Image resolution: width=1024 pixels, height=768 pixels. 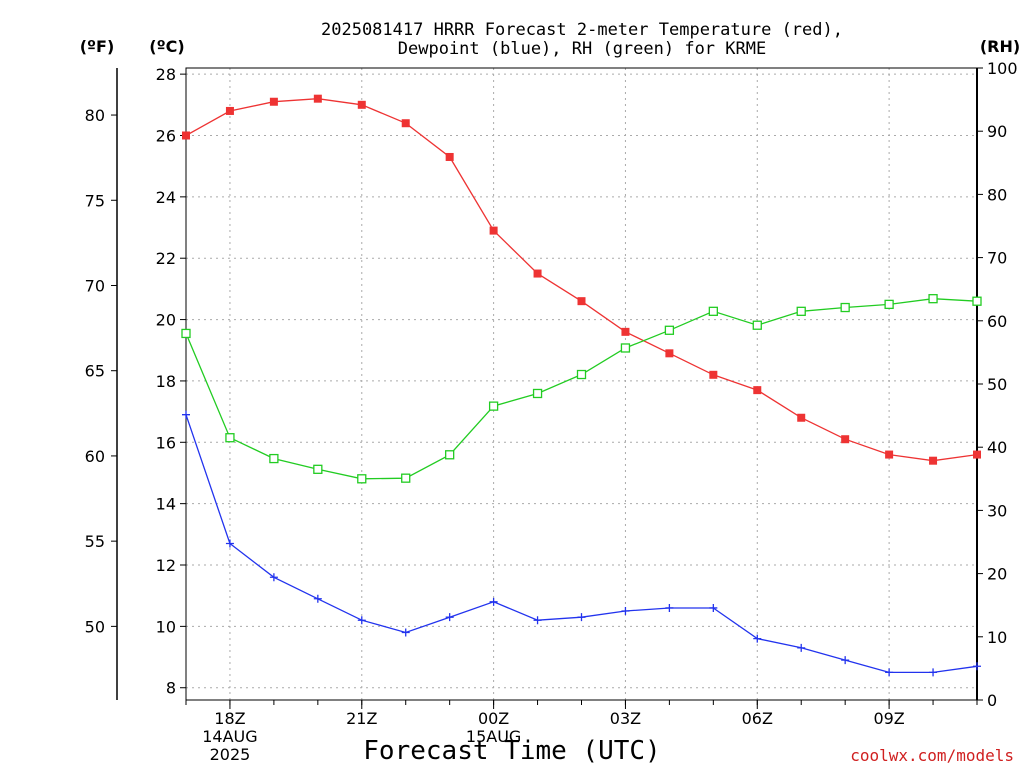 What do you see at coordinates (230, 754) in the screenshot?
I see `x-tick-year: 2025` at bounding box center [230, 754].